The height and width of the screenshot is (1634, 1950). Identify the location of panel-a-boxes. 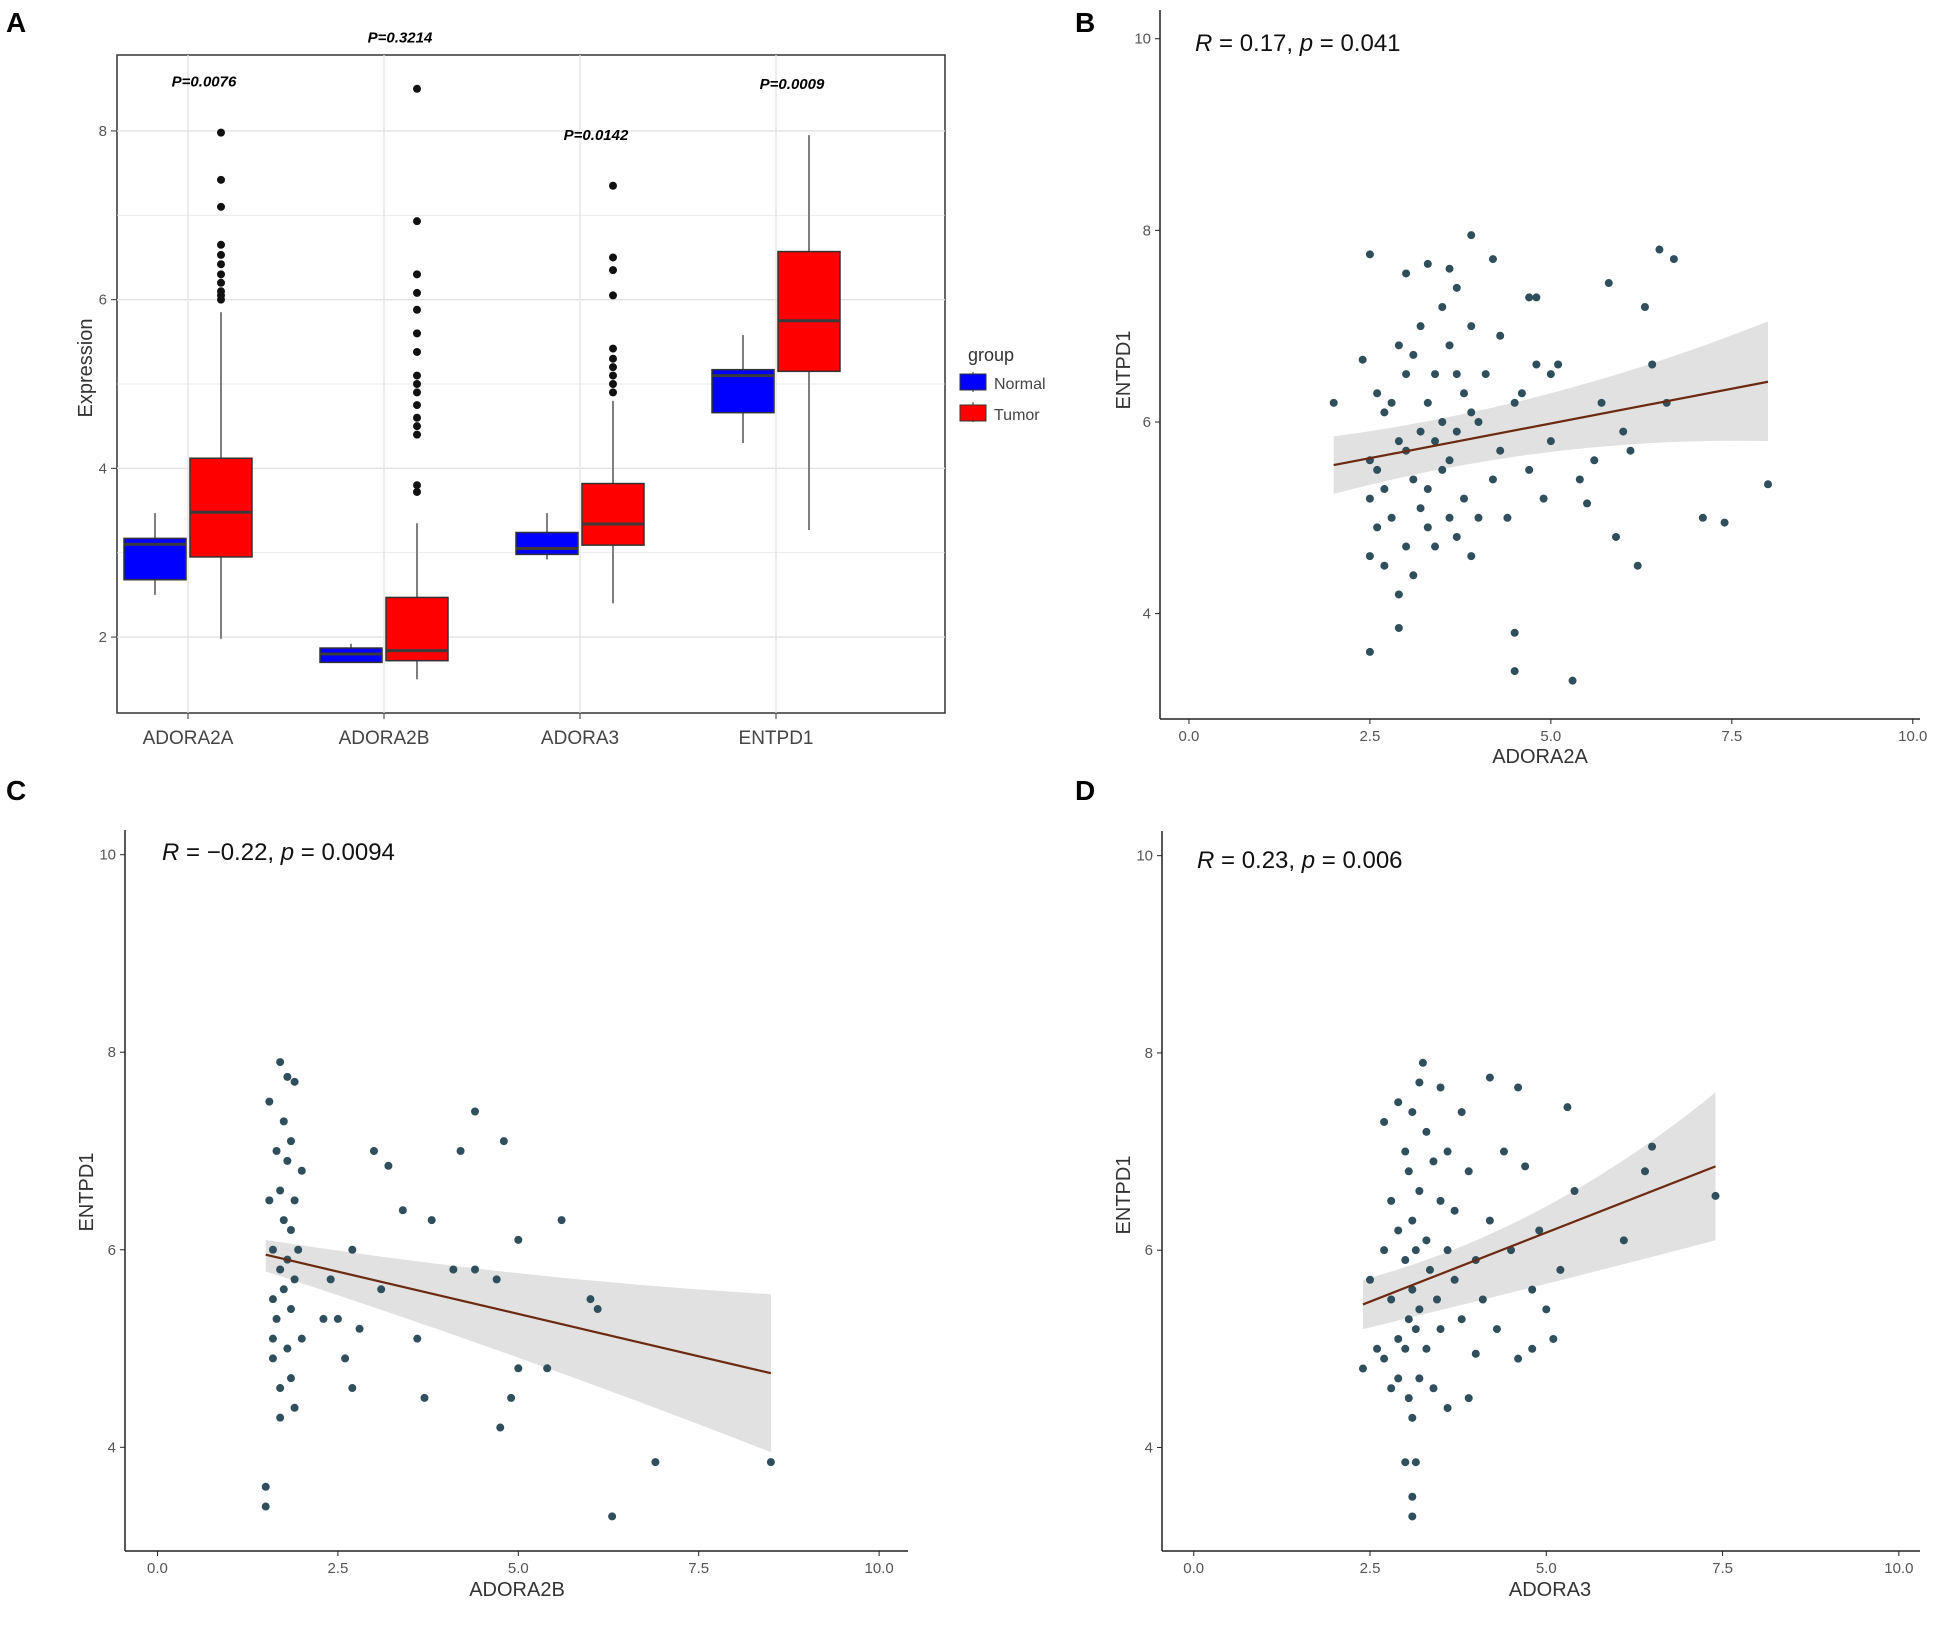
(482, 382).